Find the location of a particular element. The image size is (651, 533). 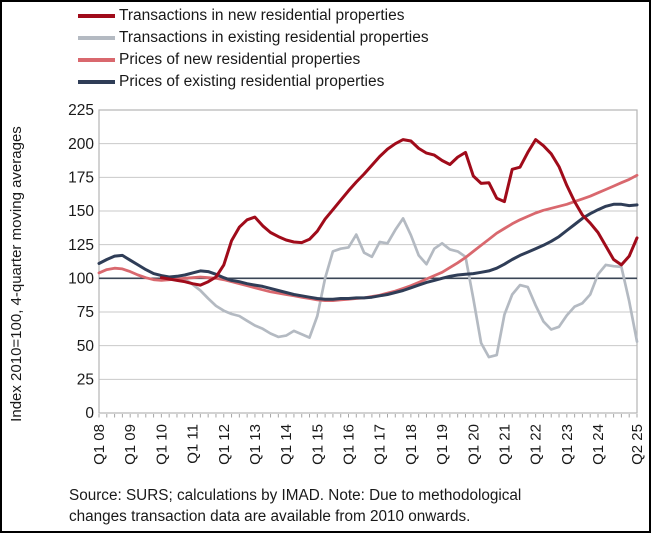

legend-swatch-prices-new is located at coordinates (96, 60).